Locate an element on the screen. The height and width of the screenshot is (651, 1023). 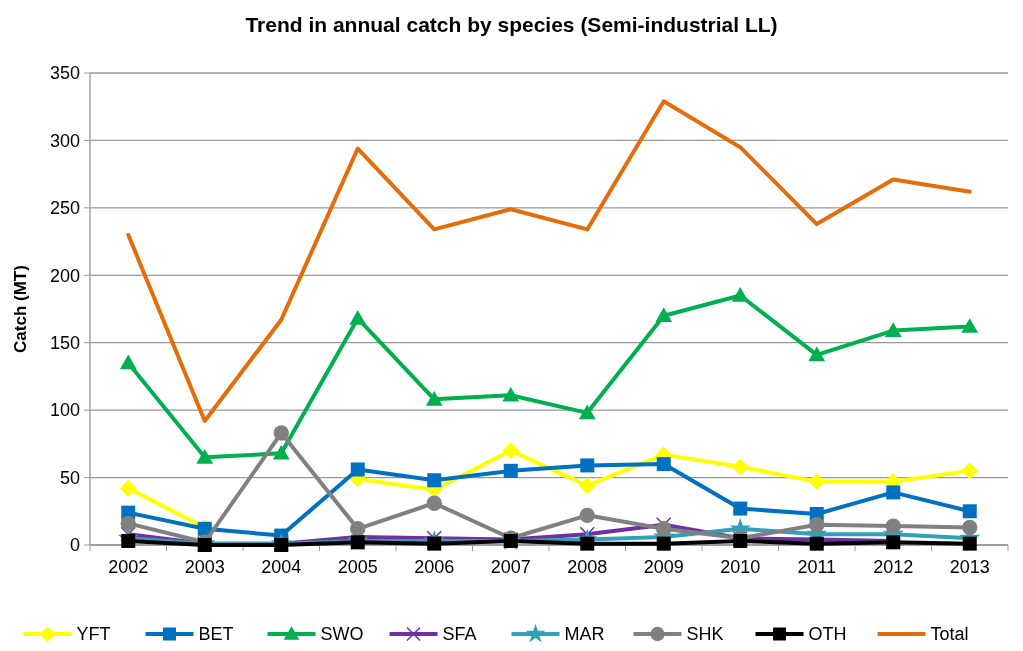
legend-label: YFT is located at coordinates (93, 634).